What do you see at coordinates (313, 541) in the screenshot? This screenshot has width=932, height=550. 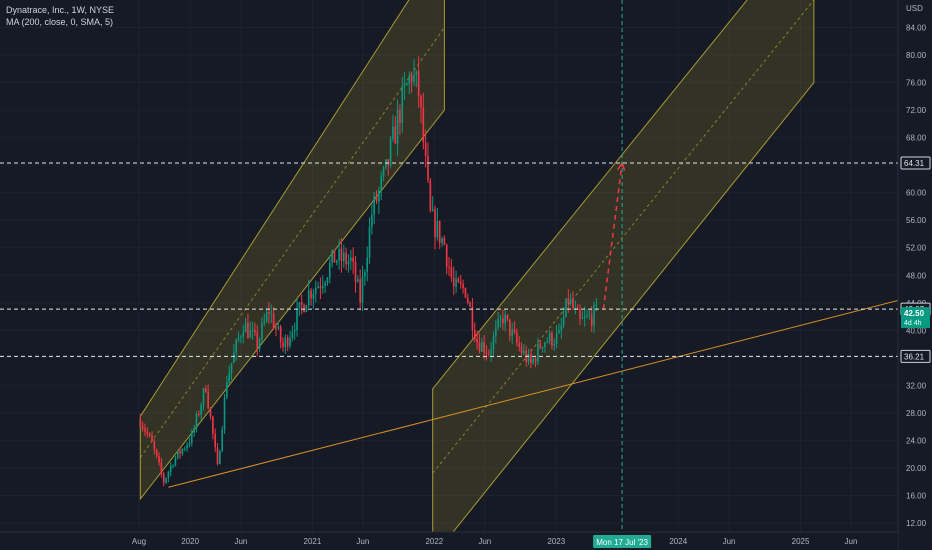 I see `x-tick-label: 2021` at bounding box center [313, 541].